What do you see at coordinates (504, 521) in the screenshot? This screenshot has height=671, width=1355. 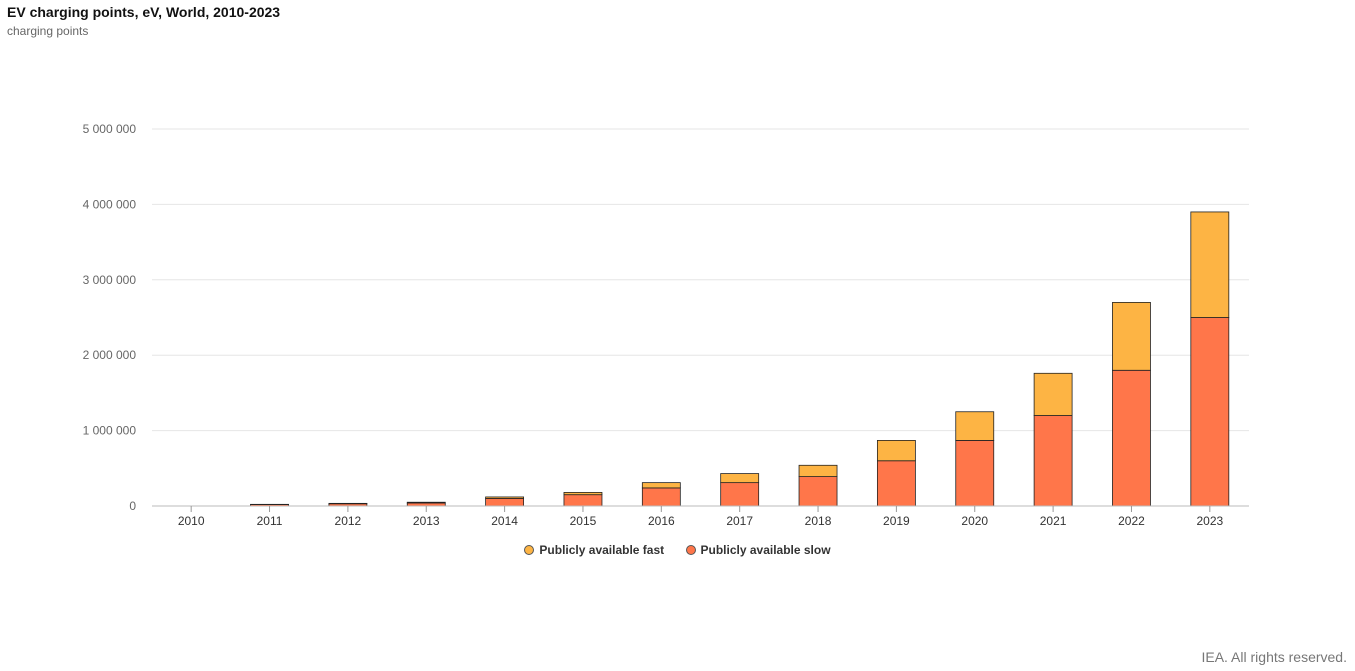 I see `x-tick-label: 2014` at bounding box center [504, 521].